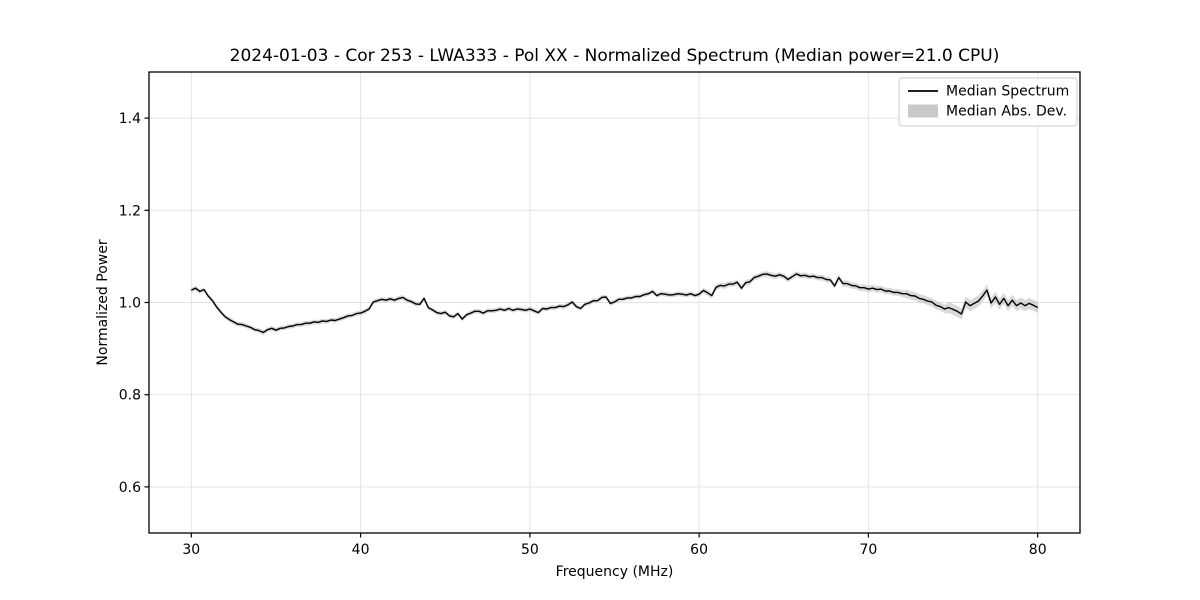 This screenshot has width=1200, height=600. What do you see at coordinates (191, 550) in the screenshot?
I see `x-tick-label: 30` at bounding box center [191, 550].